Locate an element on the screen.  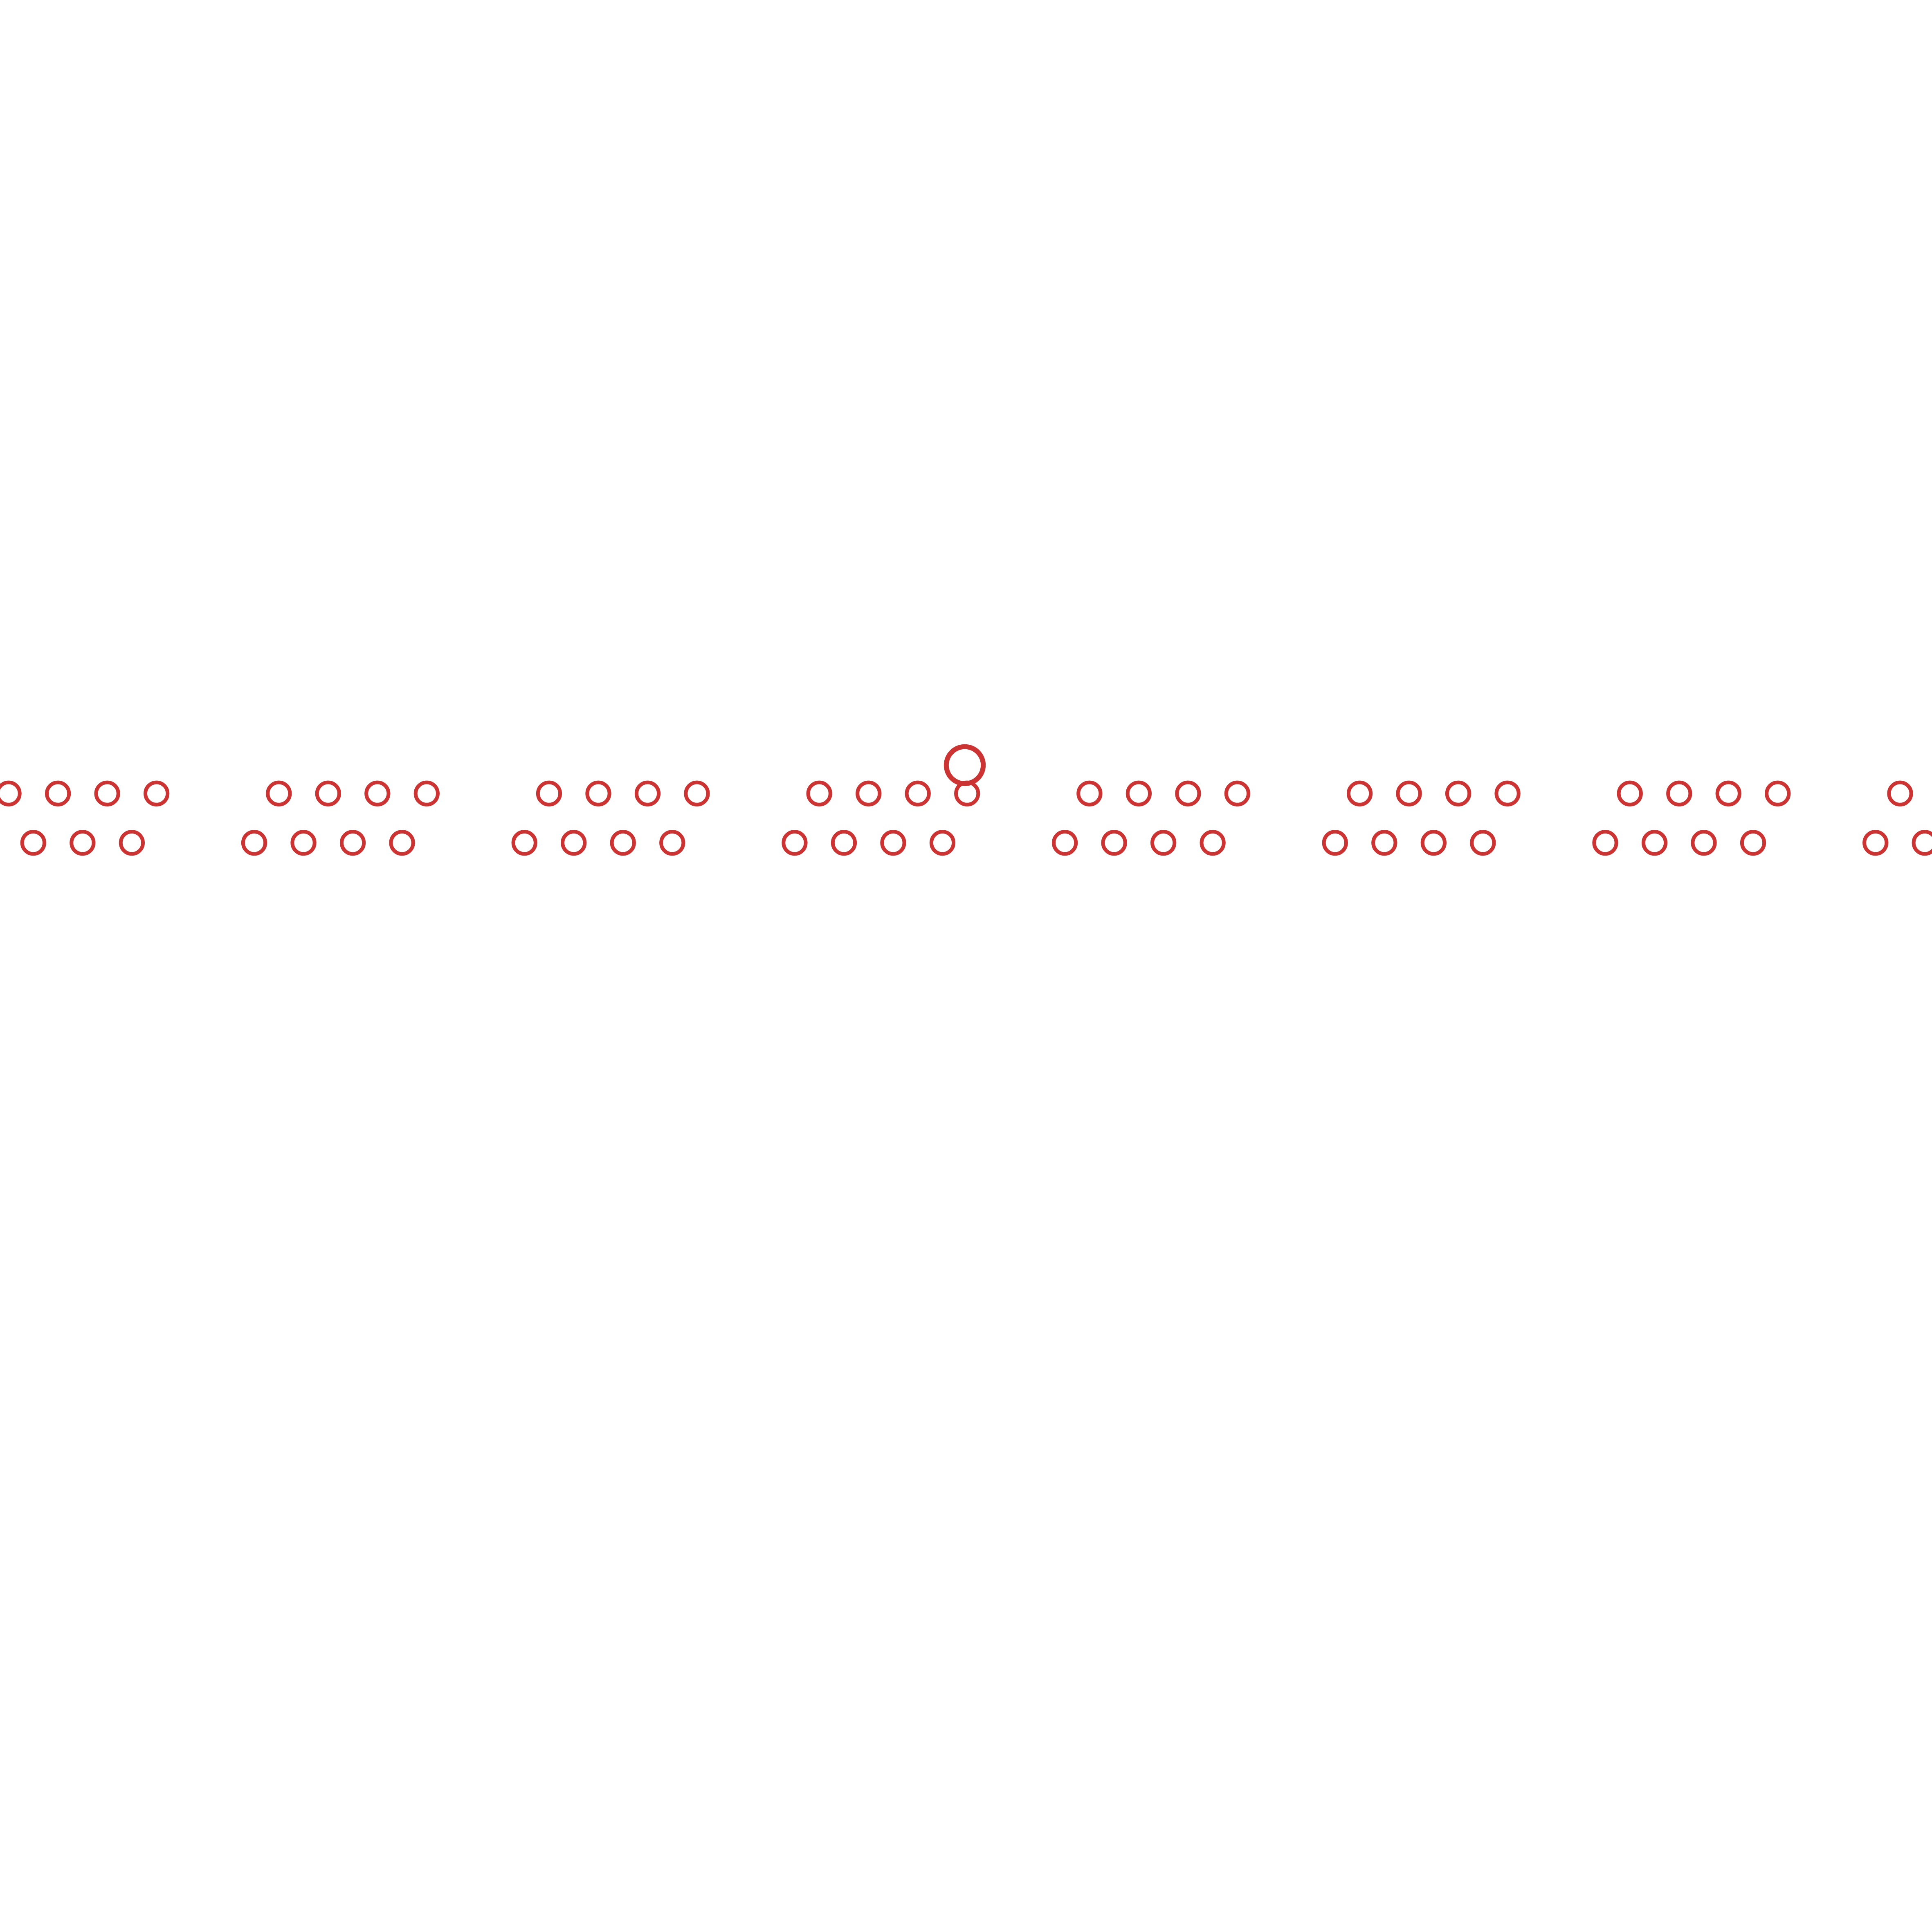
circle-rows is located at coordinates (966, 800).